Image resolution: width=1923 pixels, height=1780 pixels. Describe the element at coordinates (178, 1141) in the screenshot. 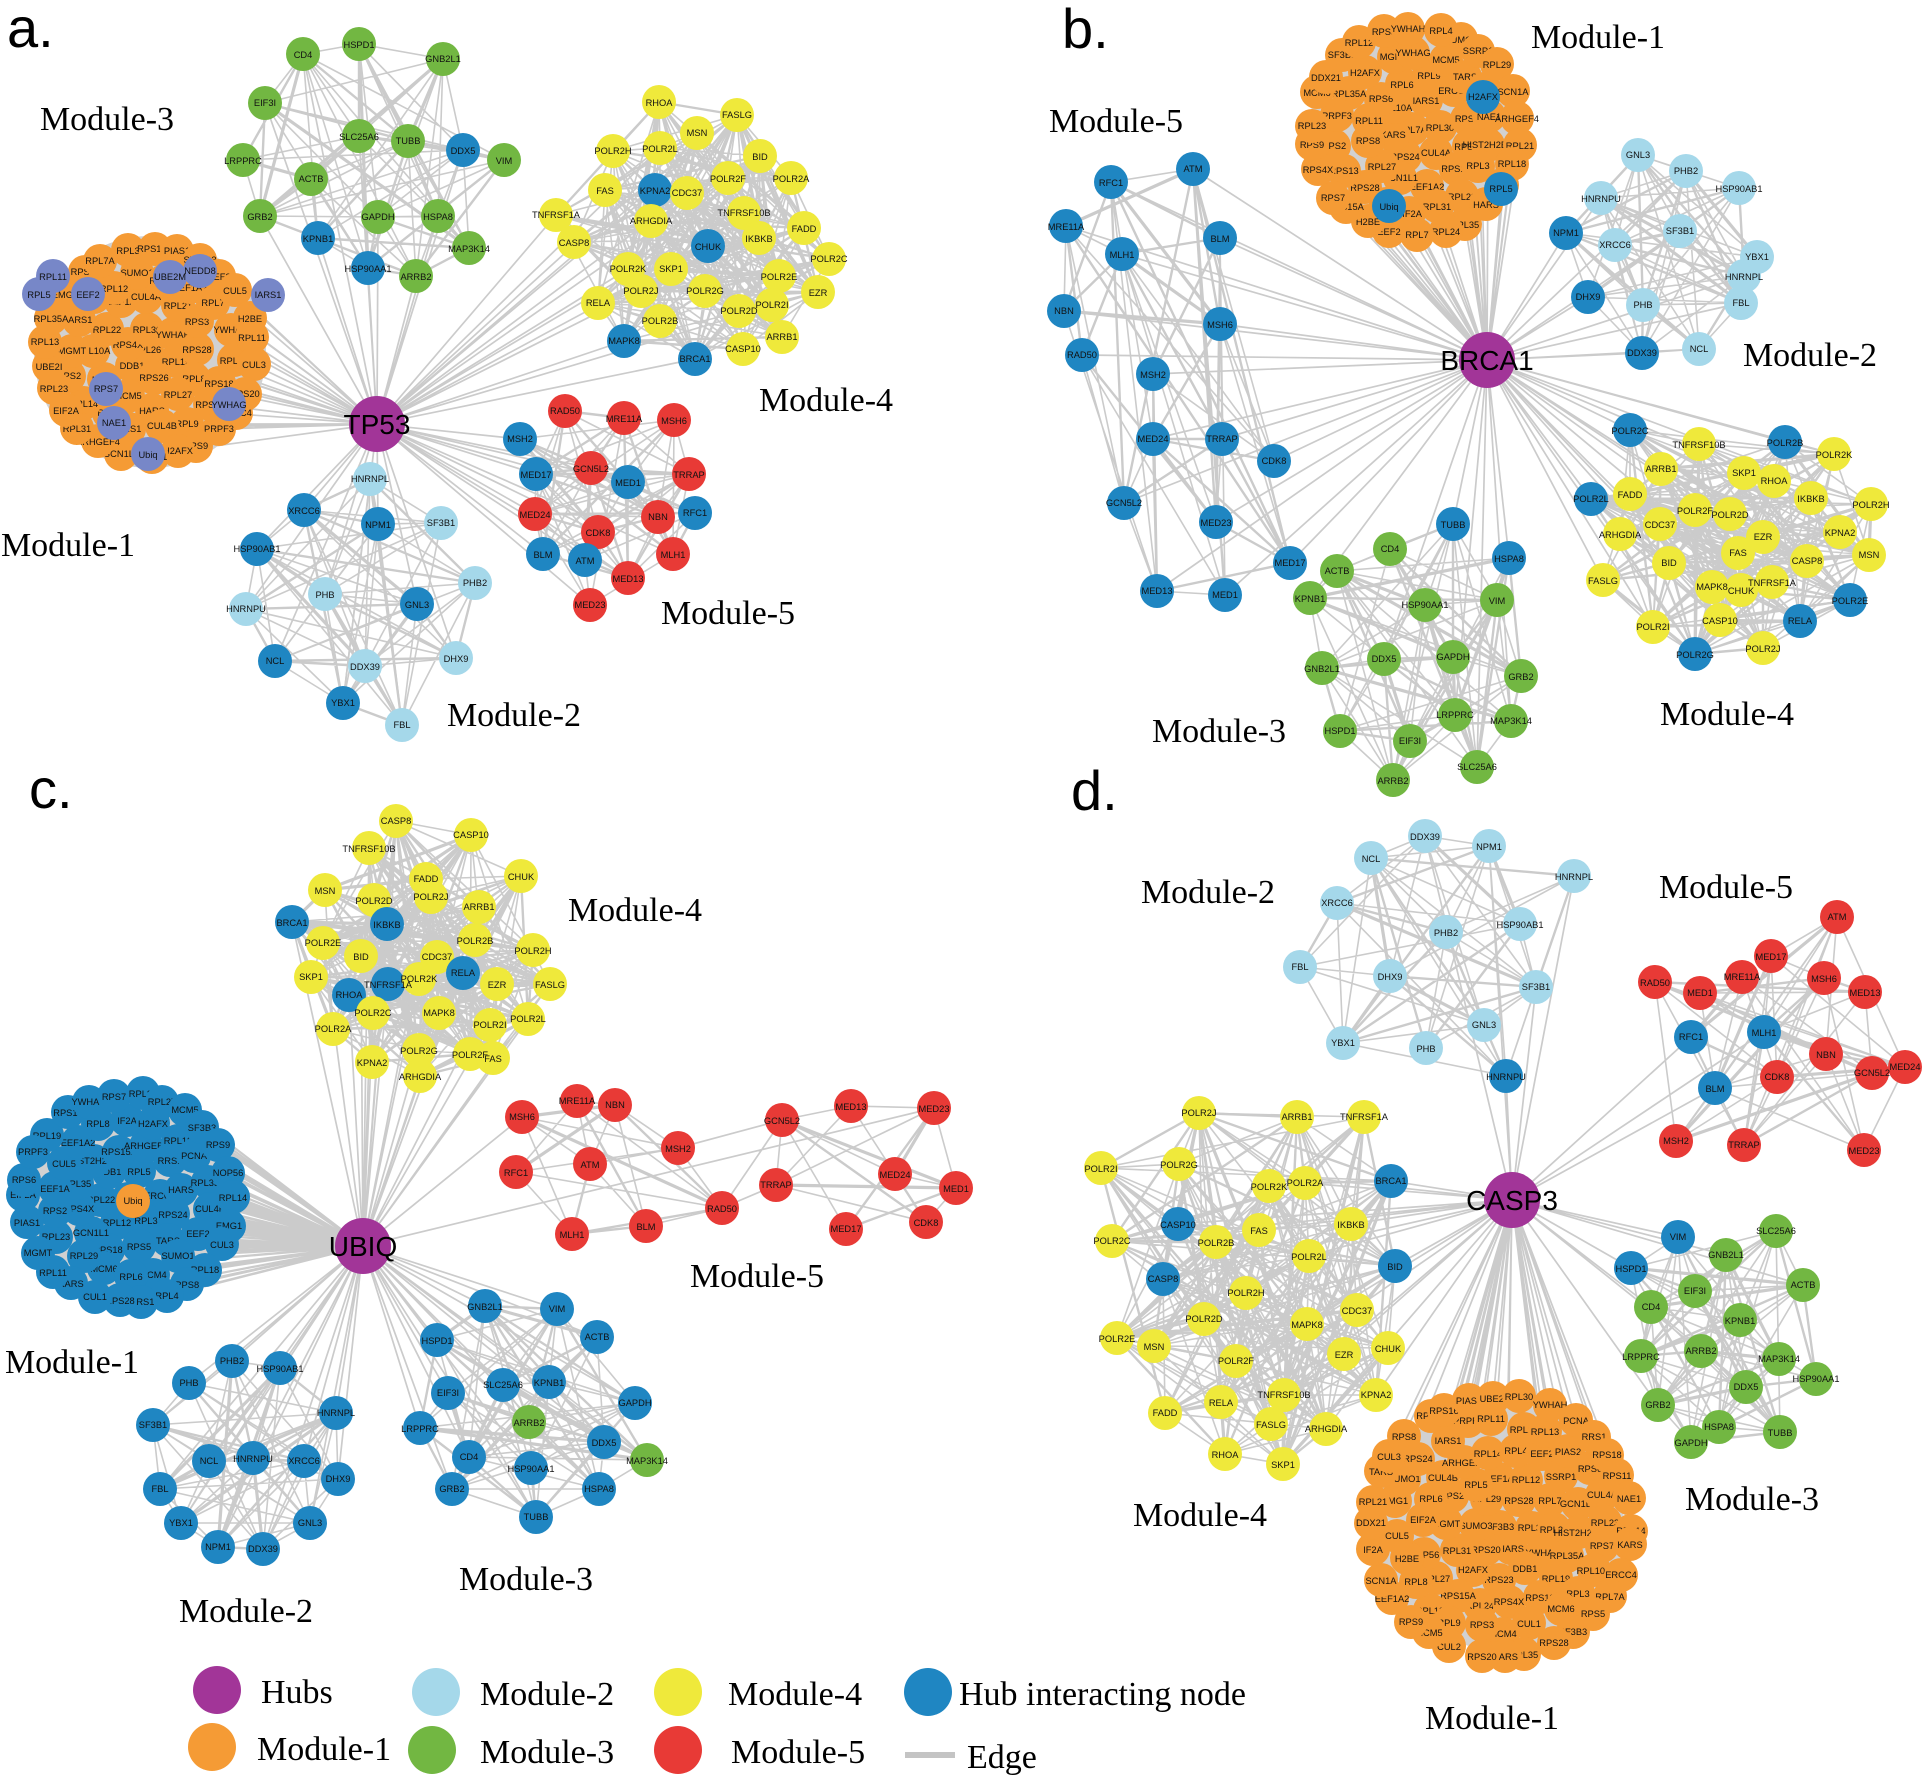

I see `svg-text: RPL13` at that location.